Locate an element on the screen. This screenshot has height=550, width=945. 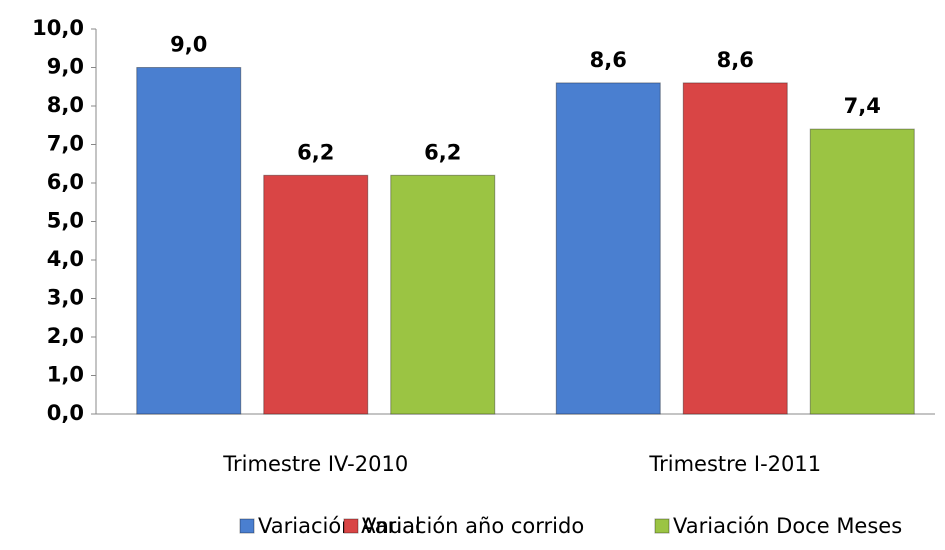
y-tick-label: 3,0 is located at coordinates (65, 298).